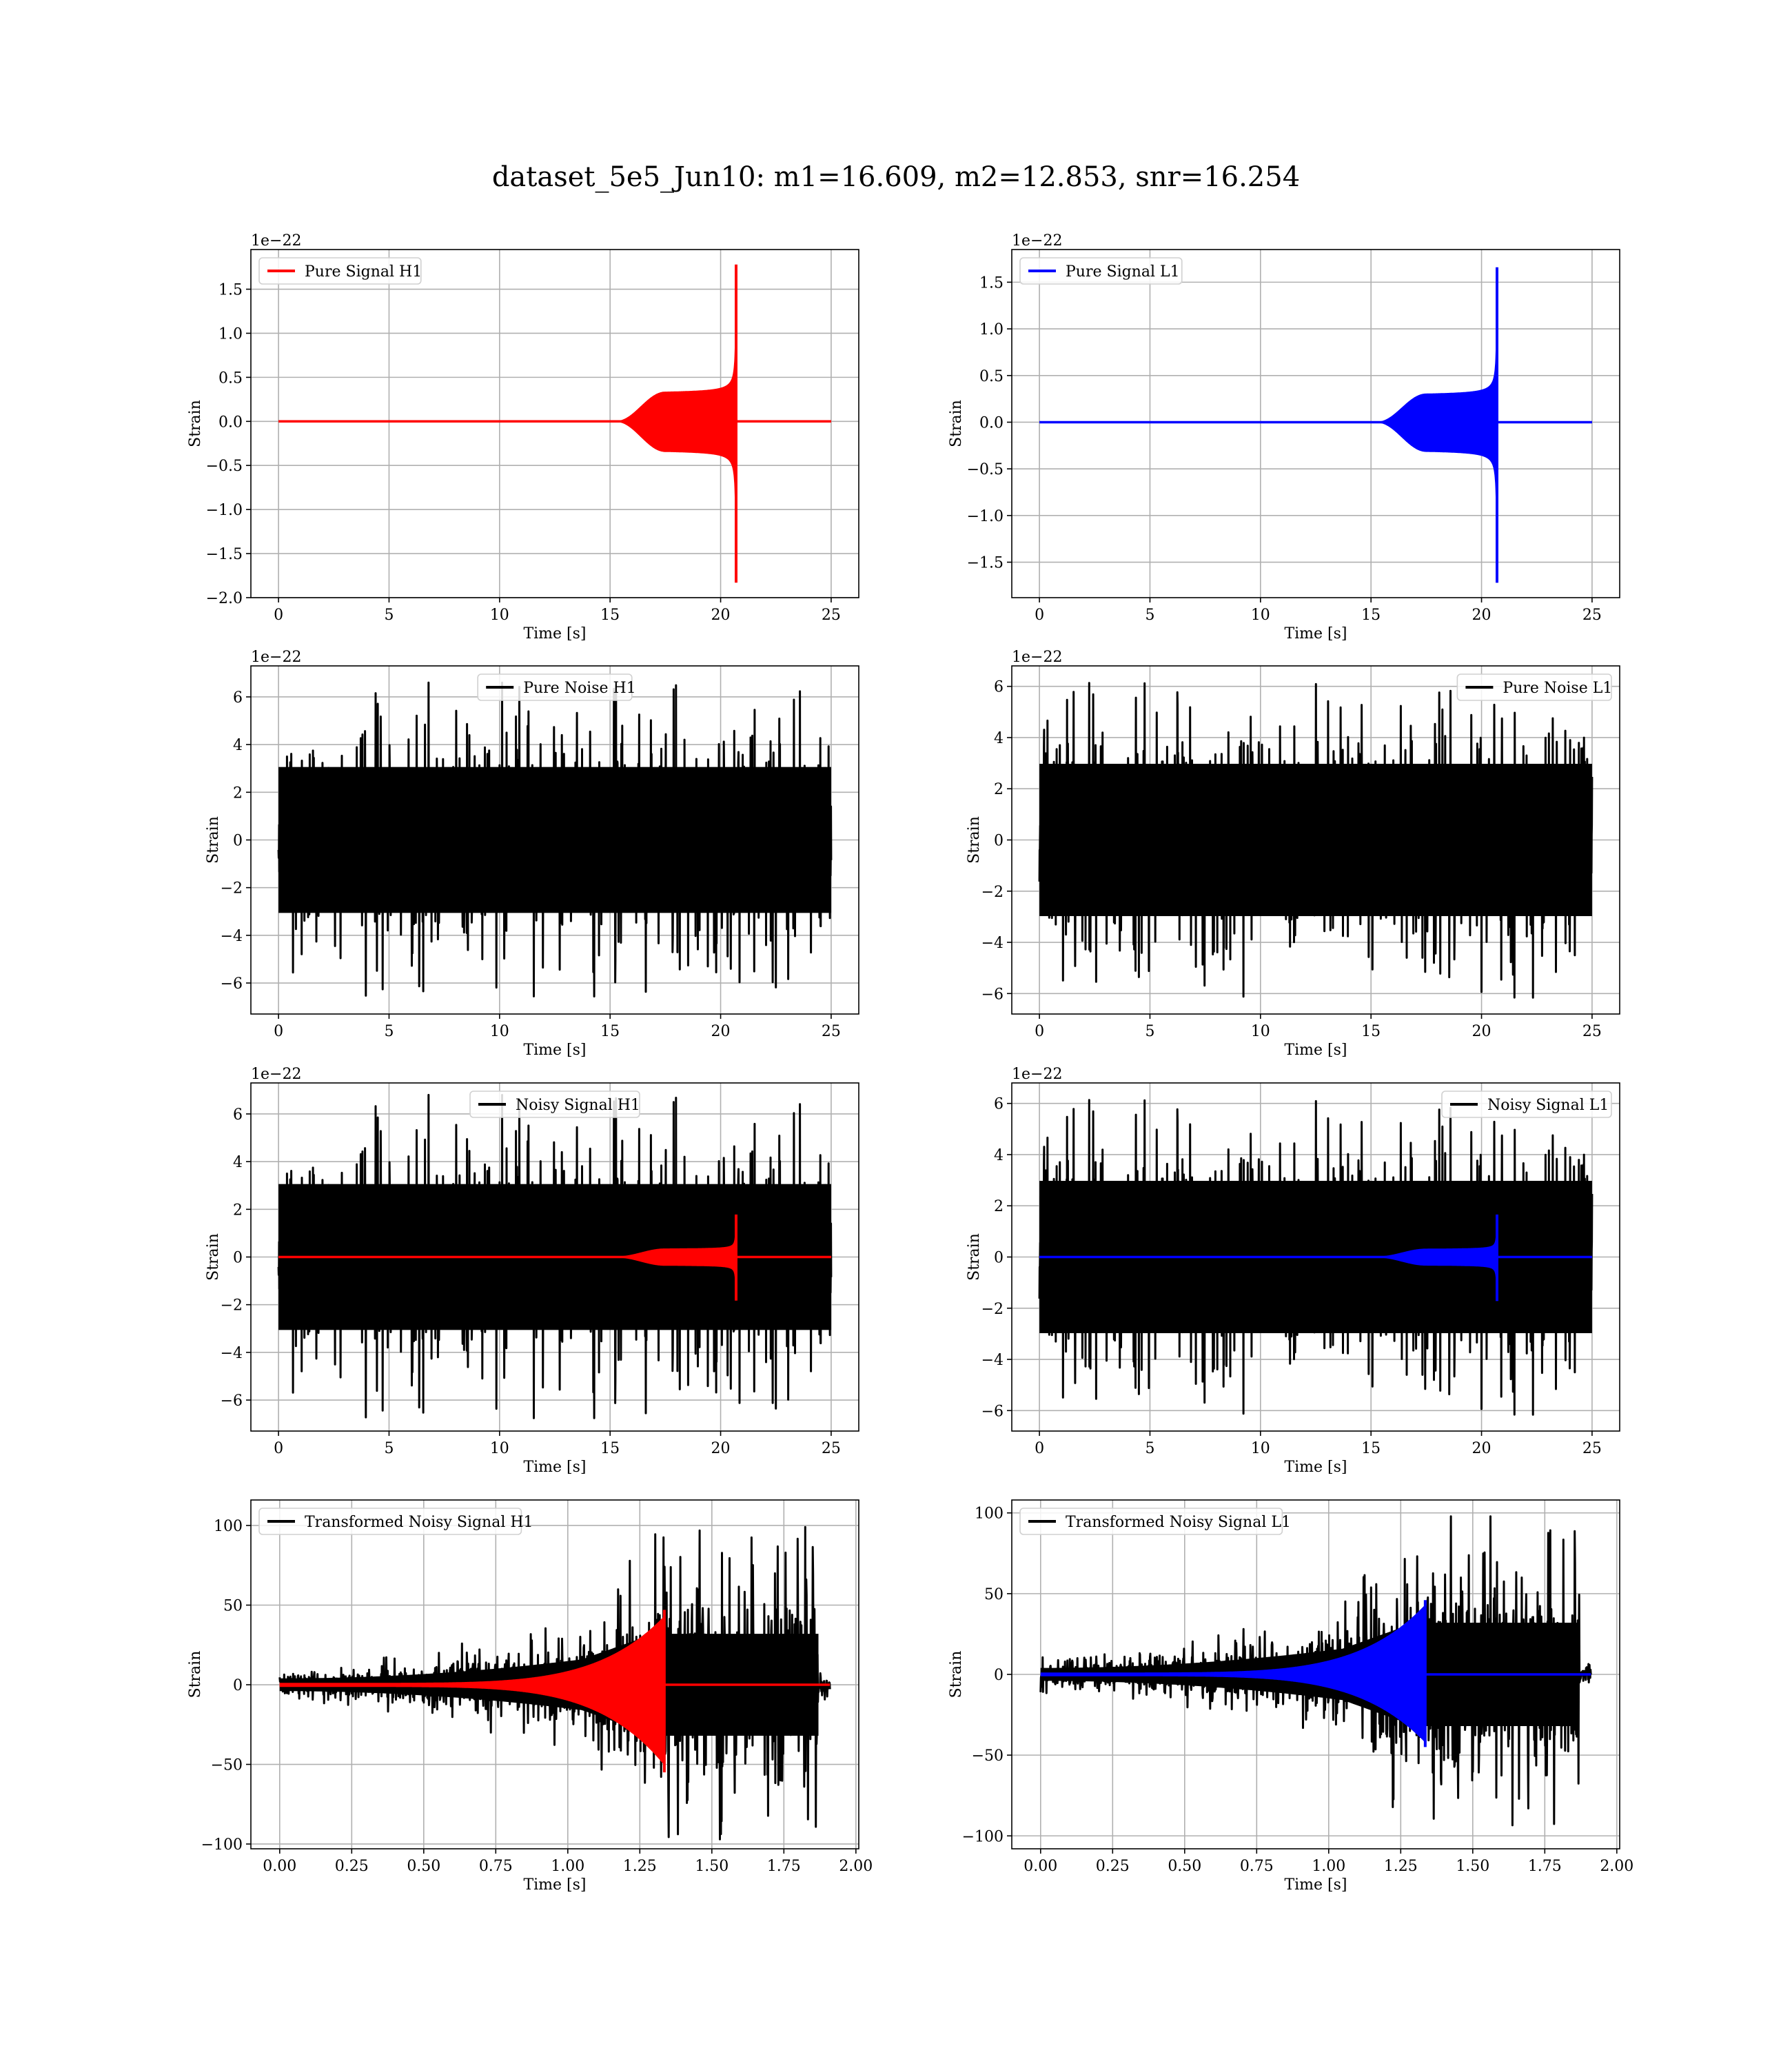 The image size is (1792, 2068). What do you see at coordinates (831, 1448) in the screenshot?
I see `x-tick-label: 25` at bounding box center [831, 1448].